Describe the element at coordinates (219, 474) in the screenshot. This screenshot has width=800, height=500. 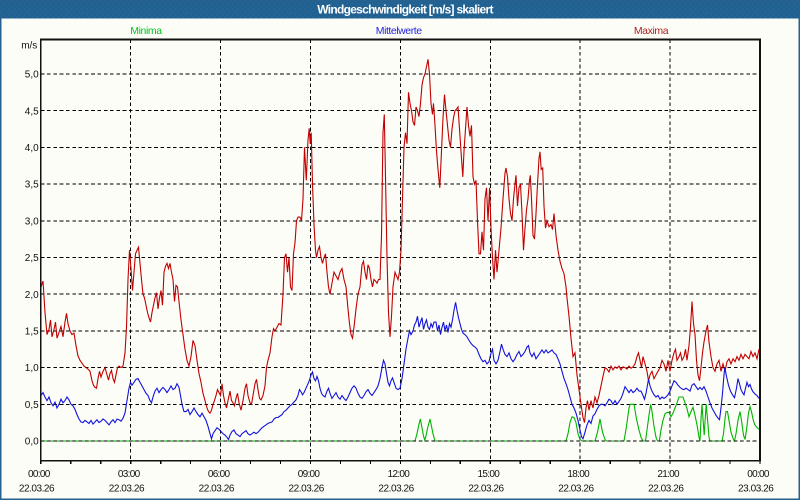
I see `svg-text: 06:00` at that location.